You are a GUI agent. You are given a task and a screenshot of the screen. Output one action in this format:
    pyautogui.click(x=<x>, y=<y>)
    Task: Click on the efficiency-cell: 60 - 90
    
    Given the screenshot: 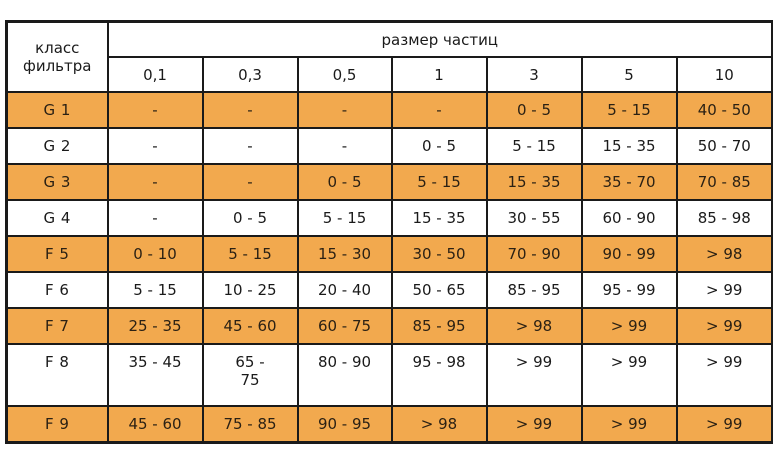 What is the action you would take?
    pyautogui.click(x=629, y=218)
    